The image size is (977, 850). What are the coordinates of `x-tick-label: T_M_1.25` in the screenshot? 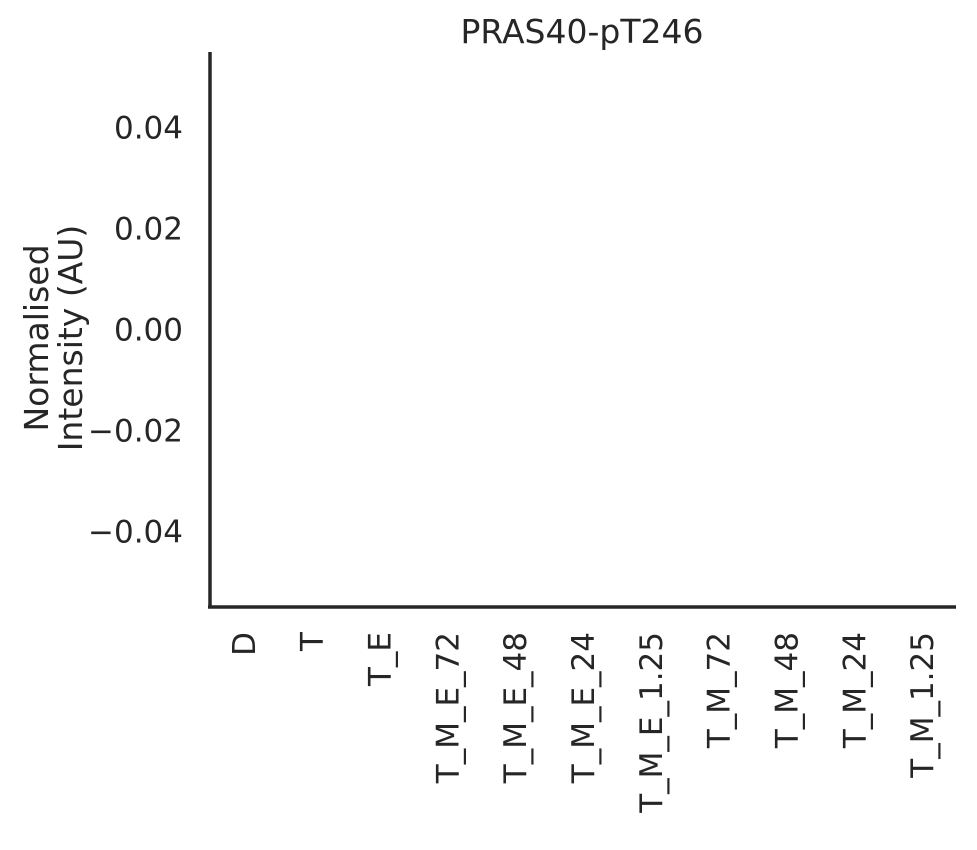 It's located at (923, 705).